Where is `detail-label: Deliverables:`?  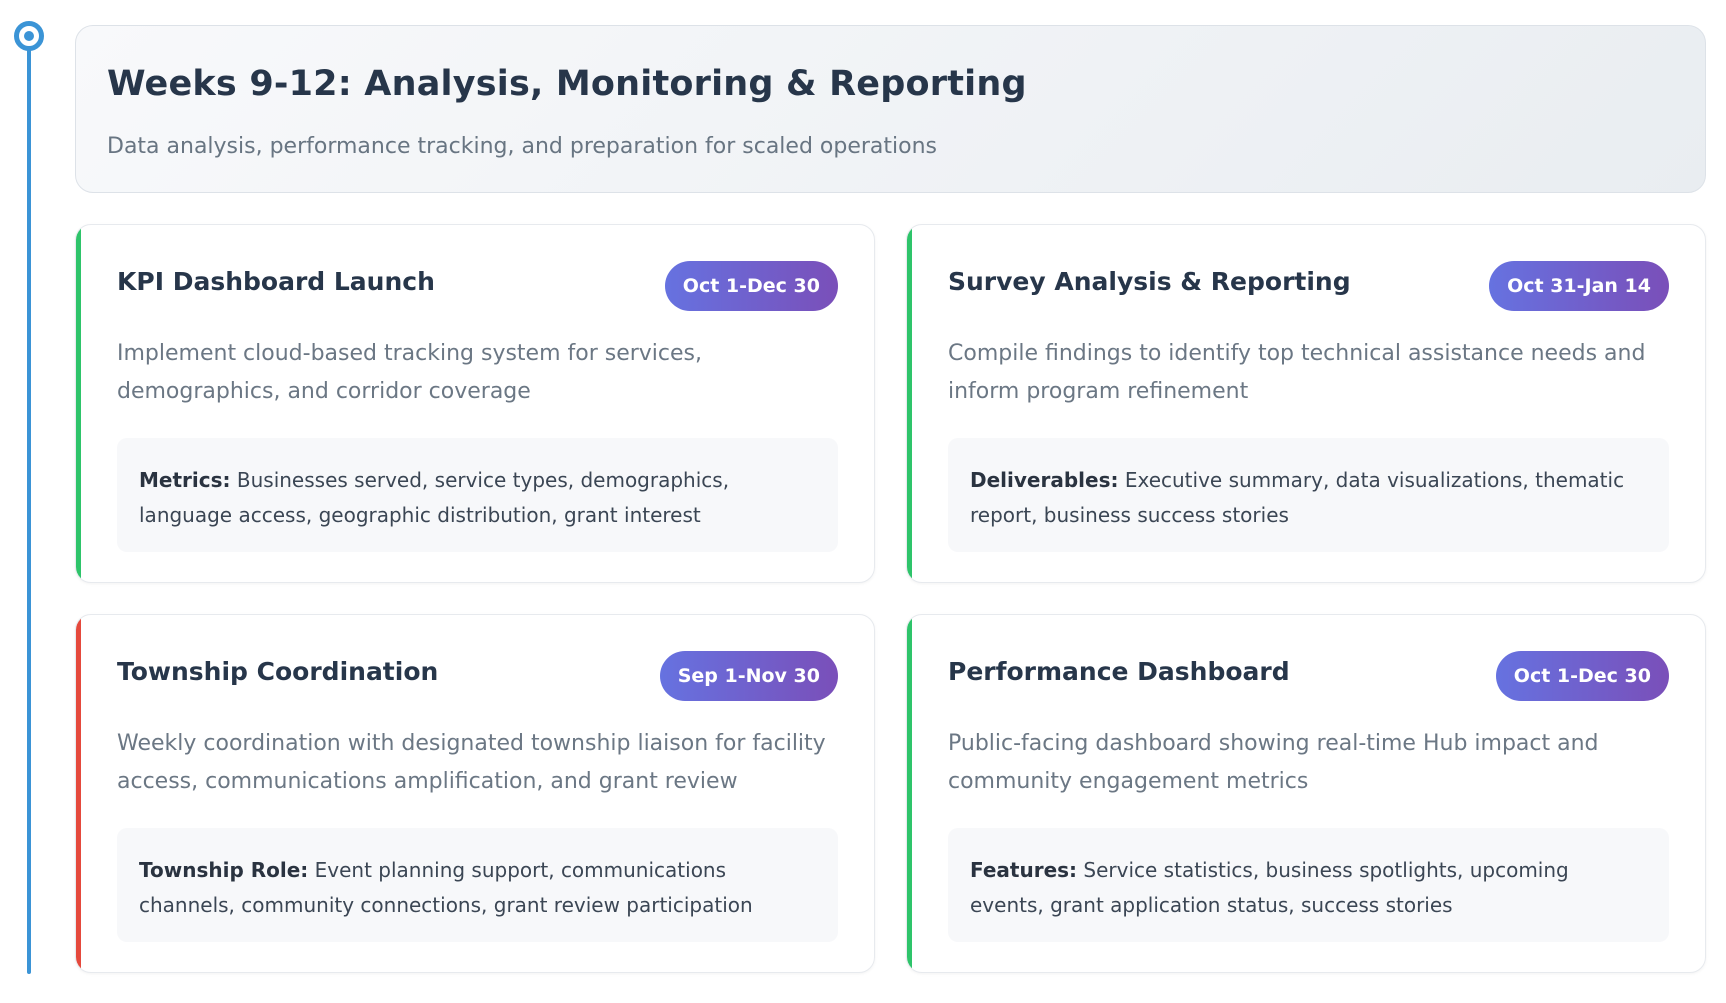
detail-label: Deliverables: is located at coordinates (1044, 480).